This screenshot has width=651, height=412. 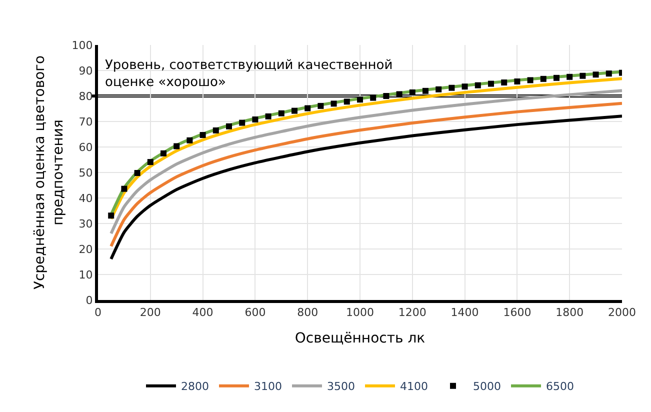 What do you see at coordinates (85, 71) in the screenshot?
I see `y-tick-label: 90` at bounding box center [85, 71].